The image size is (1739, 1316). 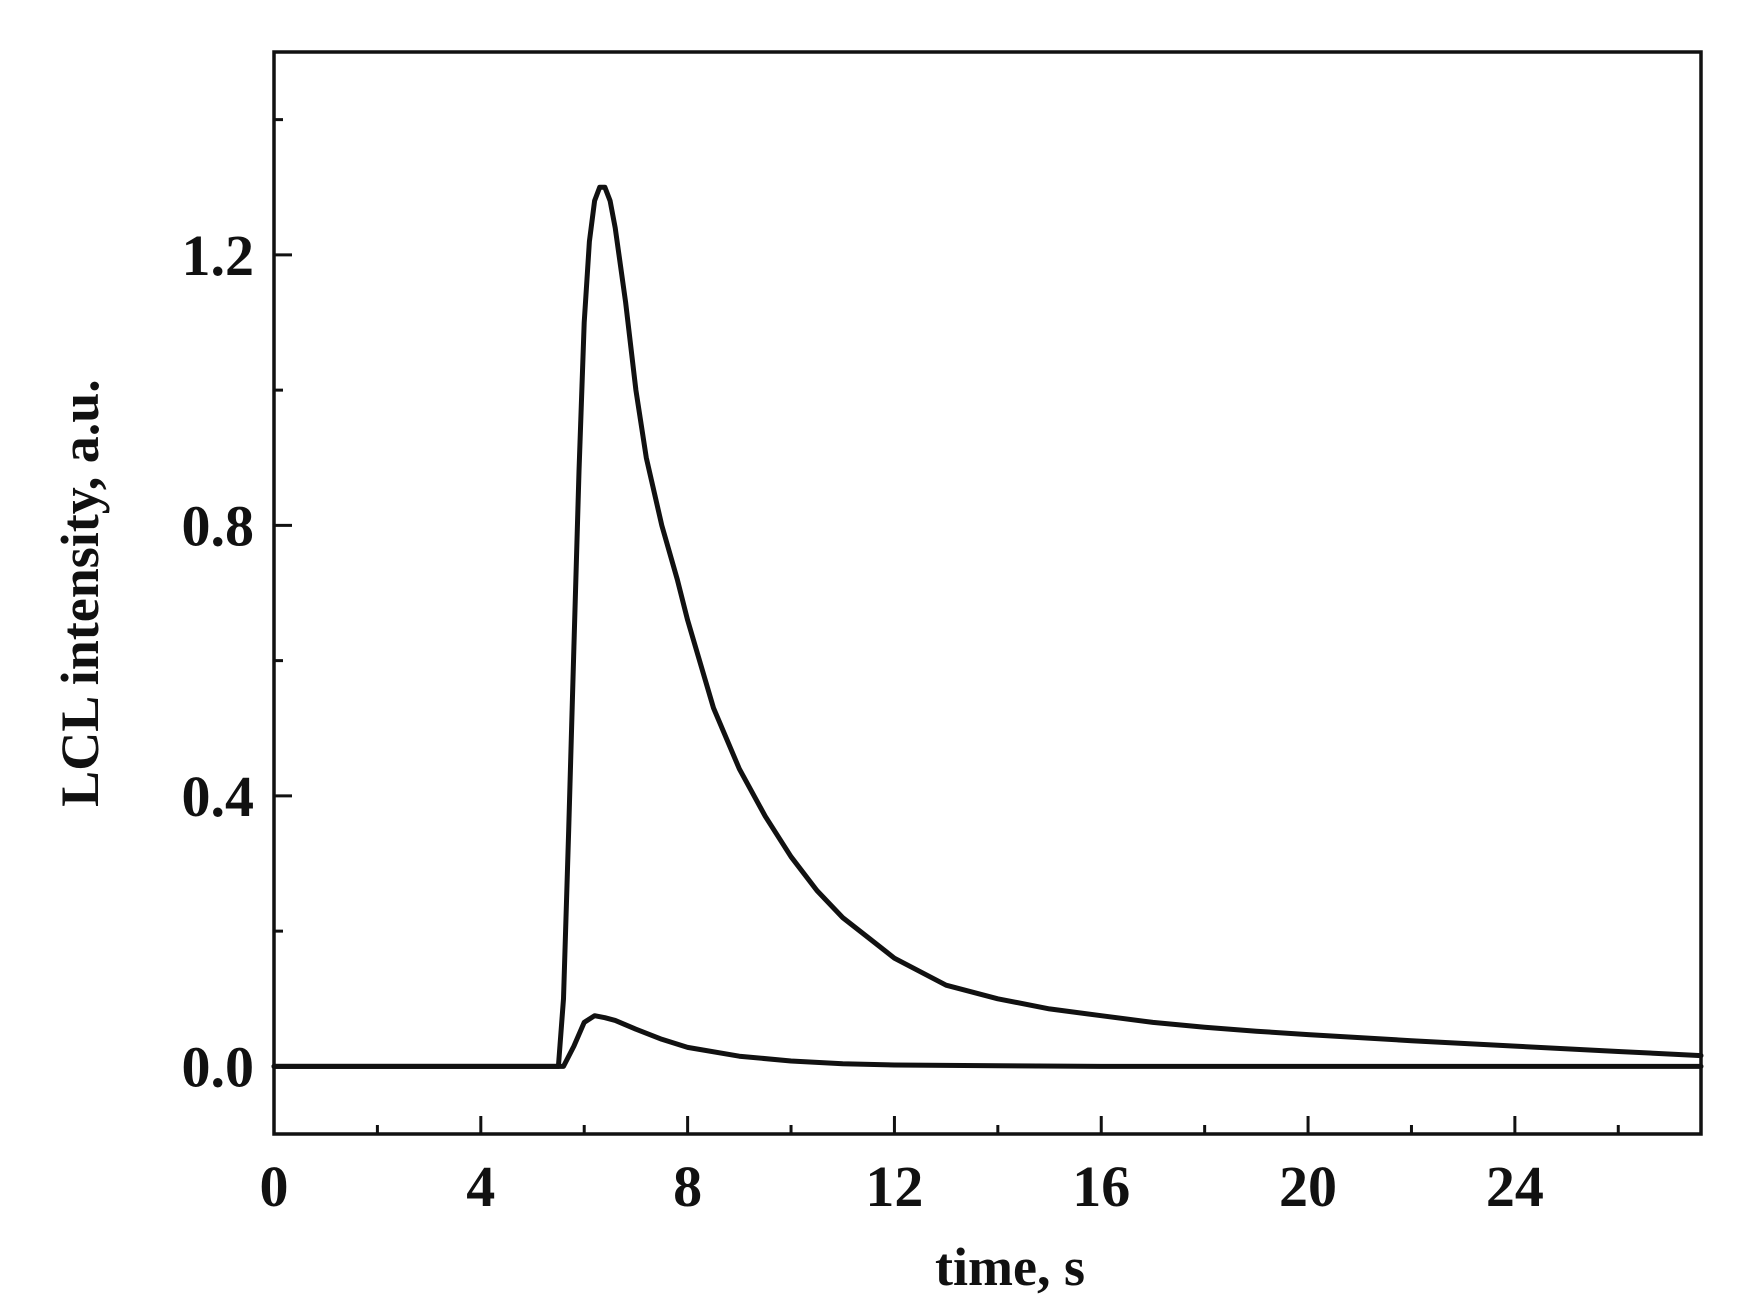 I want to click on x-tick-label: 24, so click(x=1515, y=1186).